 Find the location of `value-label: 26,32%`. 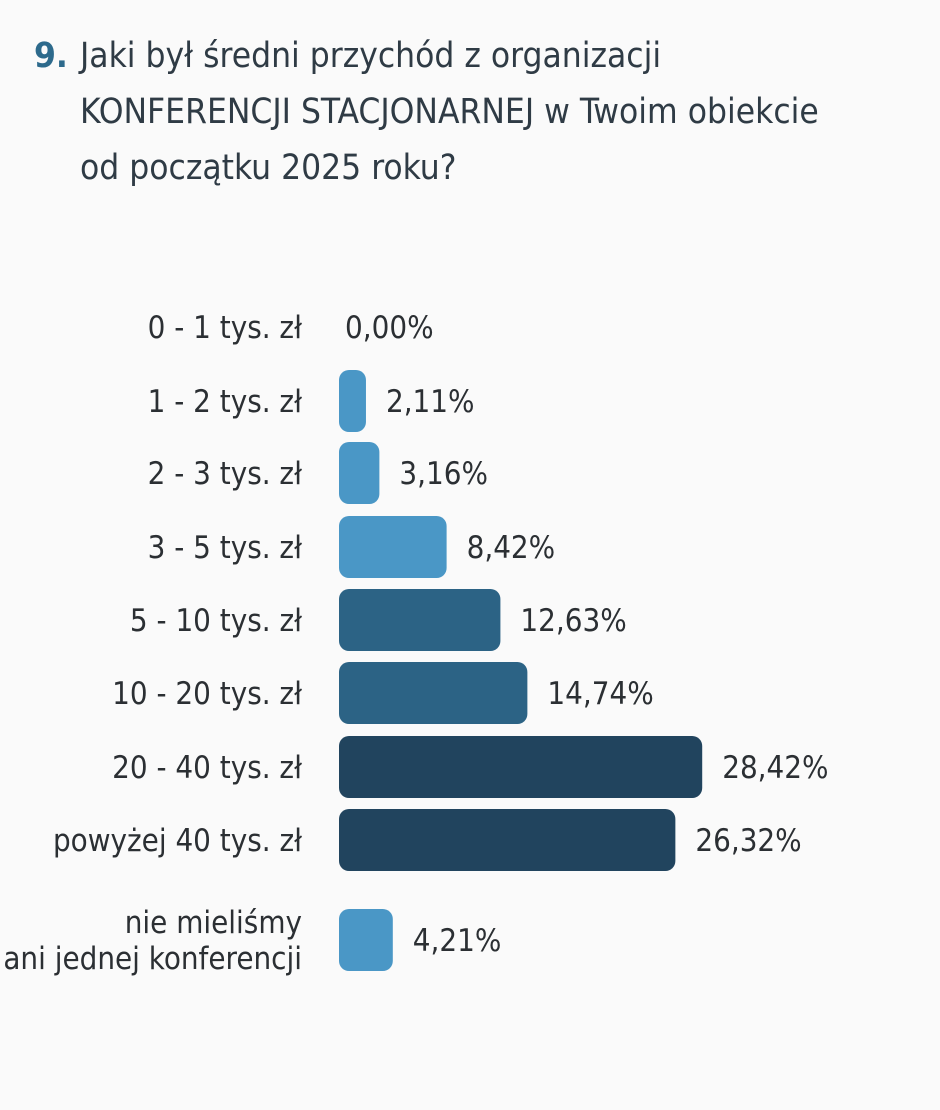

value-label: 26,32% is located at coordinates (748, 841).